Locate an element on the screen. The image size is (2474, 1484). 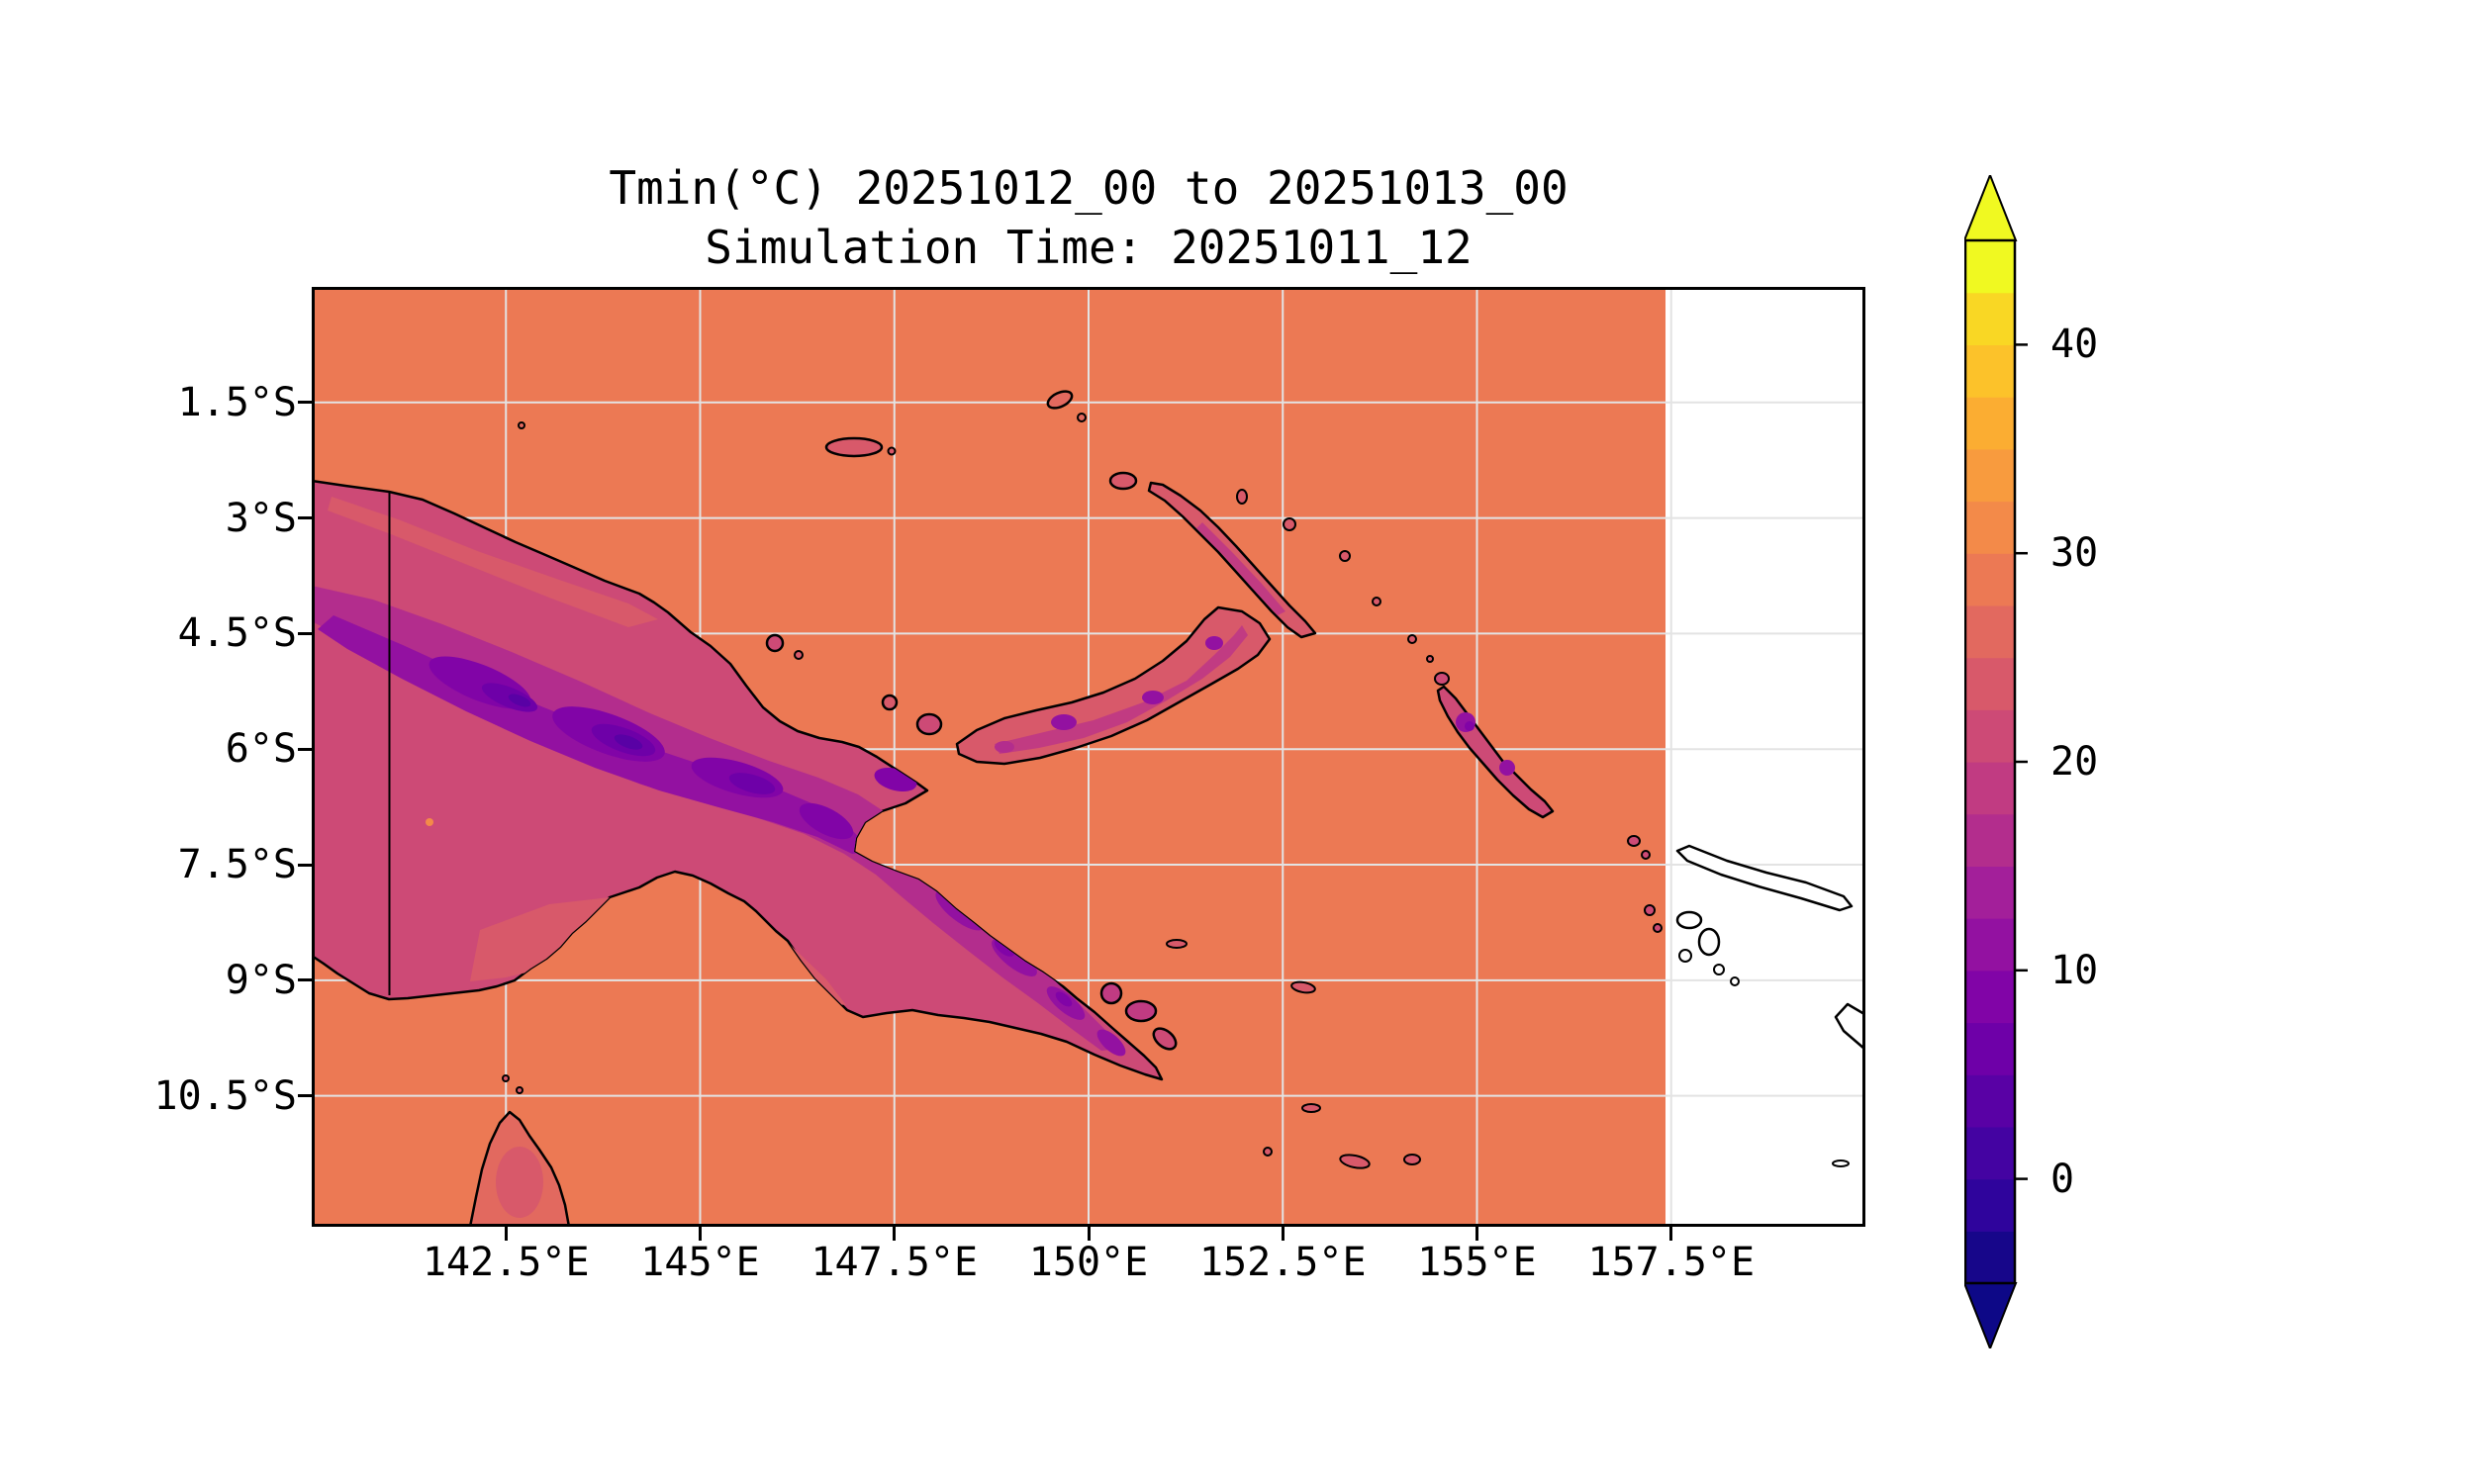
island-normanby is located at coordinates (1165, 1039).